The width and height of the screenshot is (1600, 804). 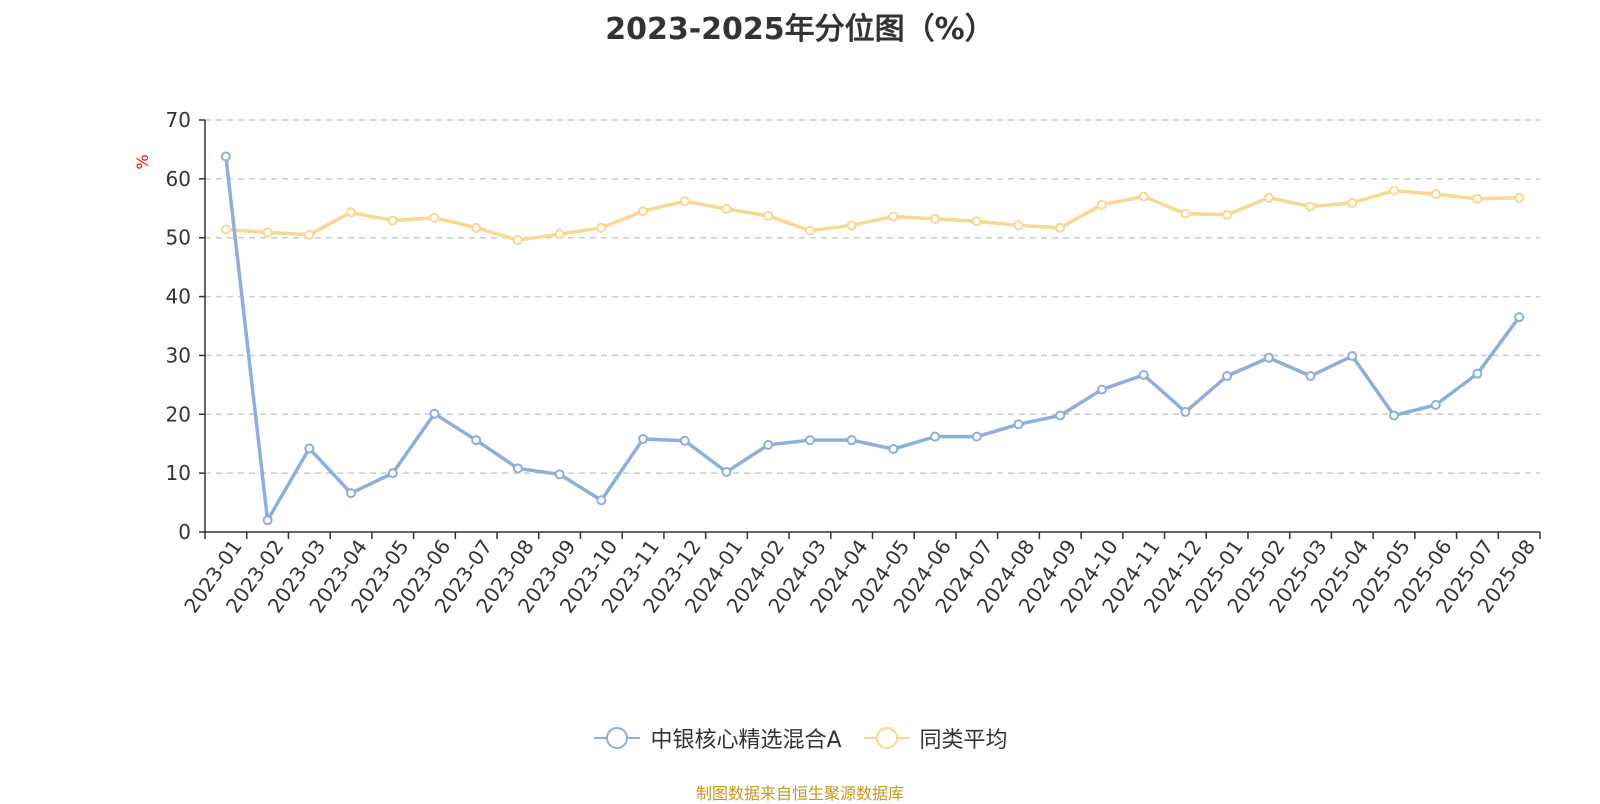 I want to click on y-tick-label: 50, so click(x=178, y=238).